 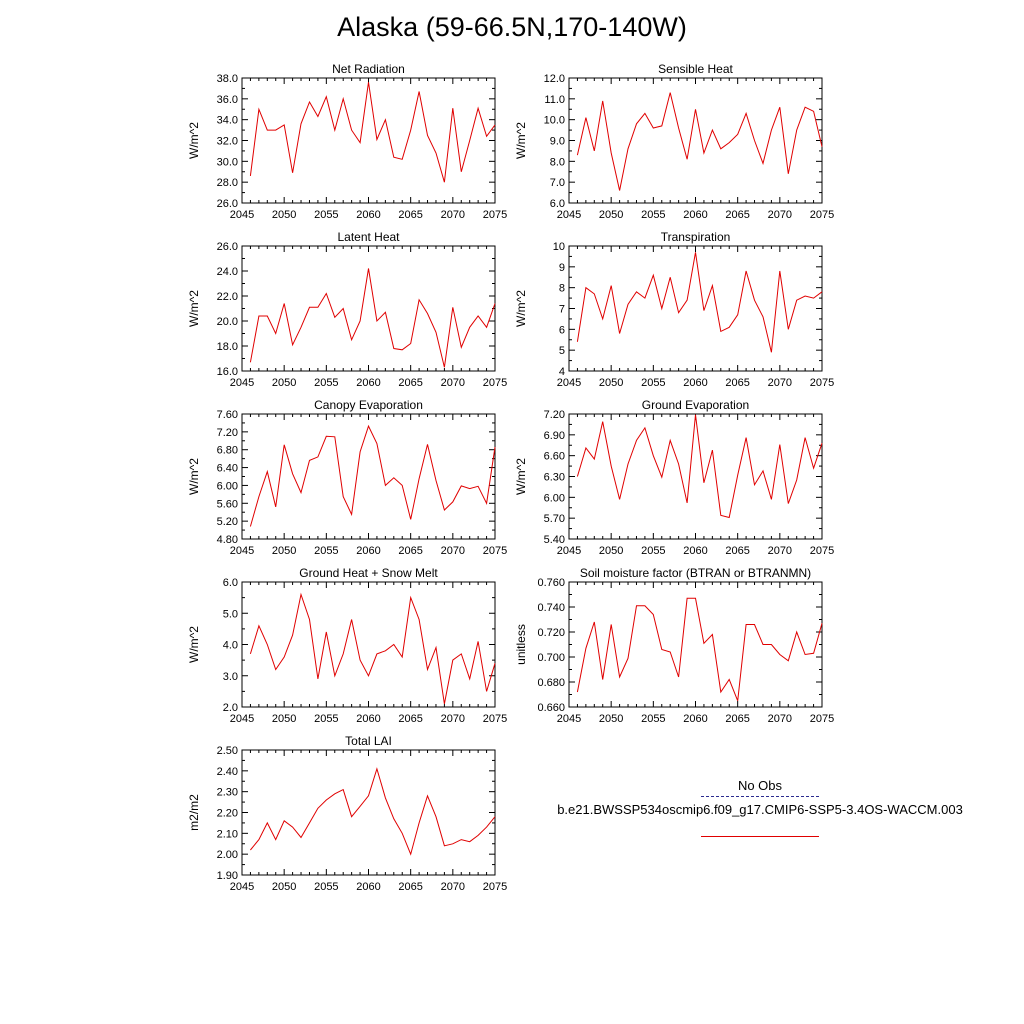 What do you see at coordinates (737, 551) in the screenshot?
I see `panel-6-xtick-label: 2065` at bounding box center [737, 551].